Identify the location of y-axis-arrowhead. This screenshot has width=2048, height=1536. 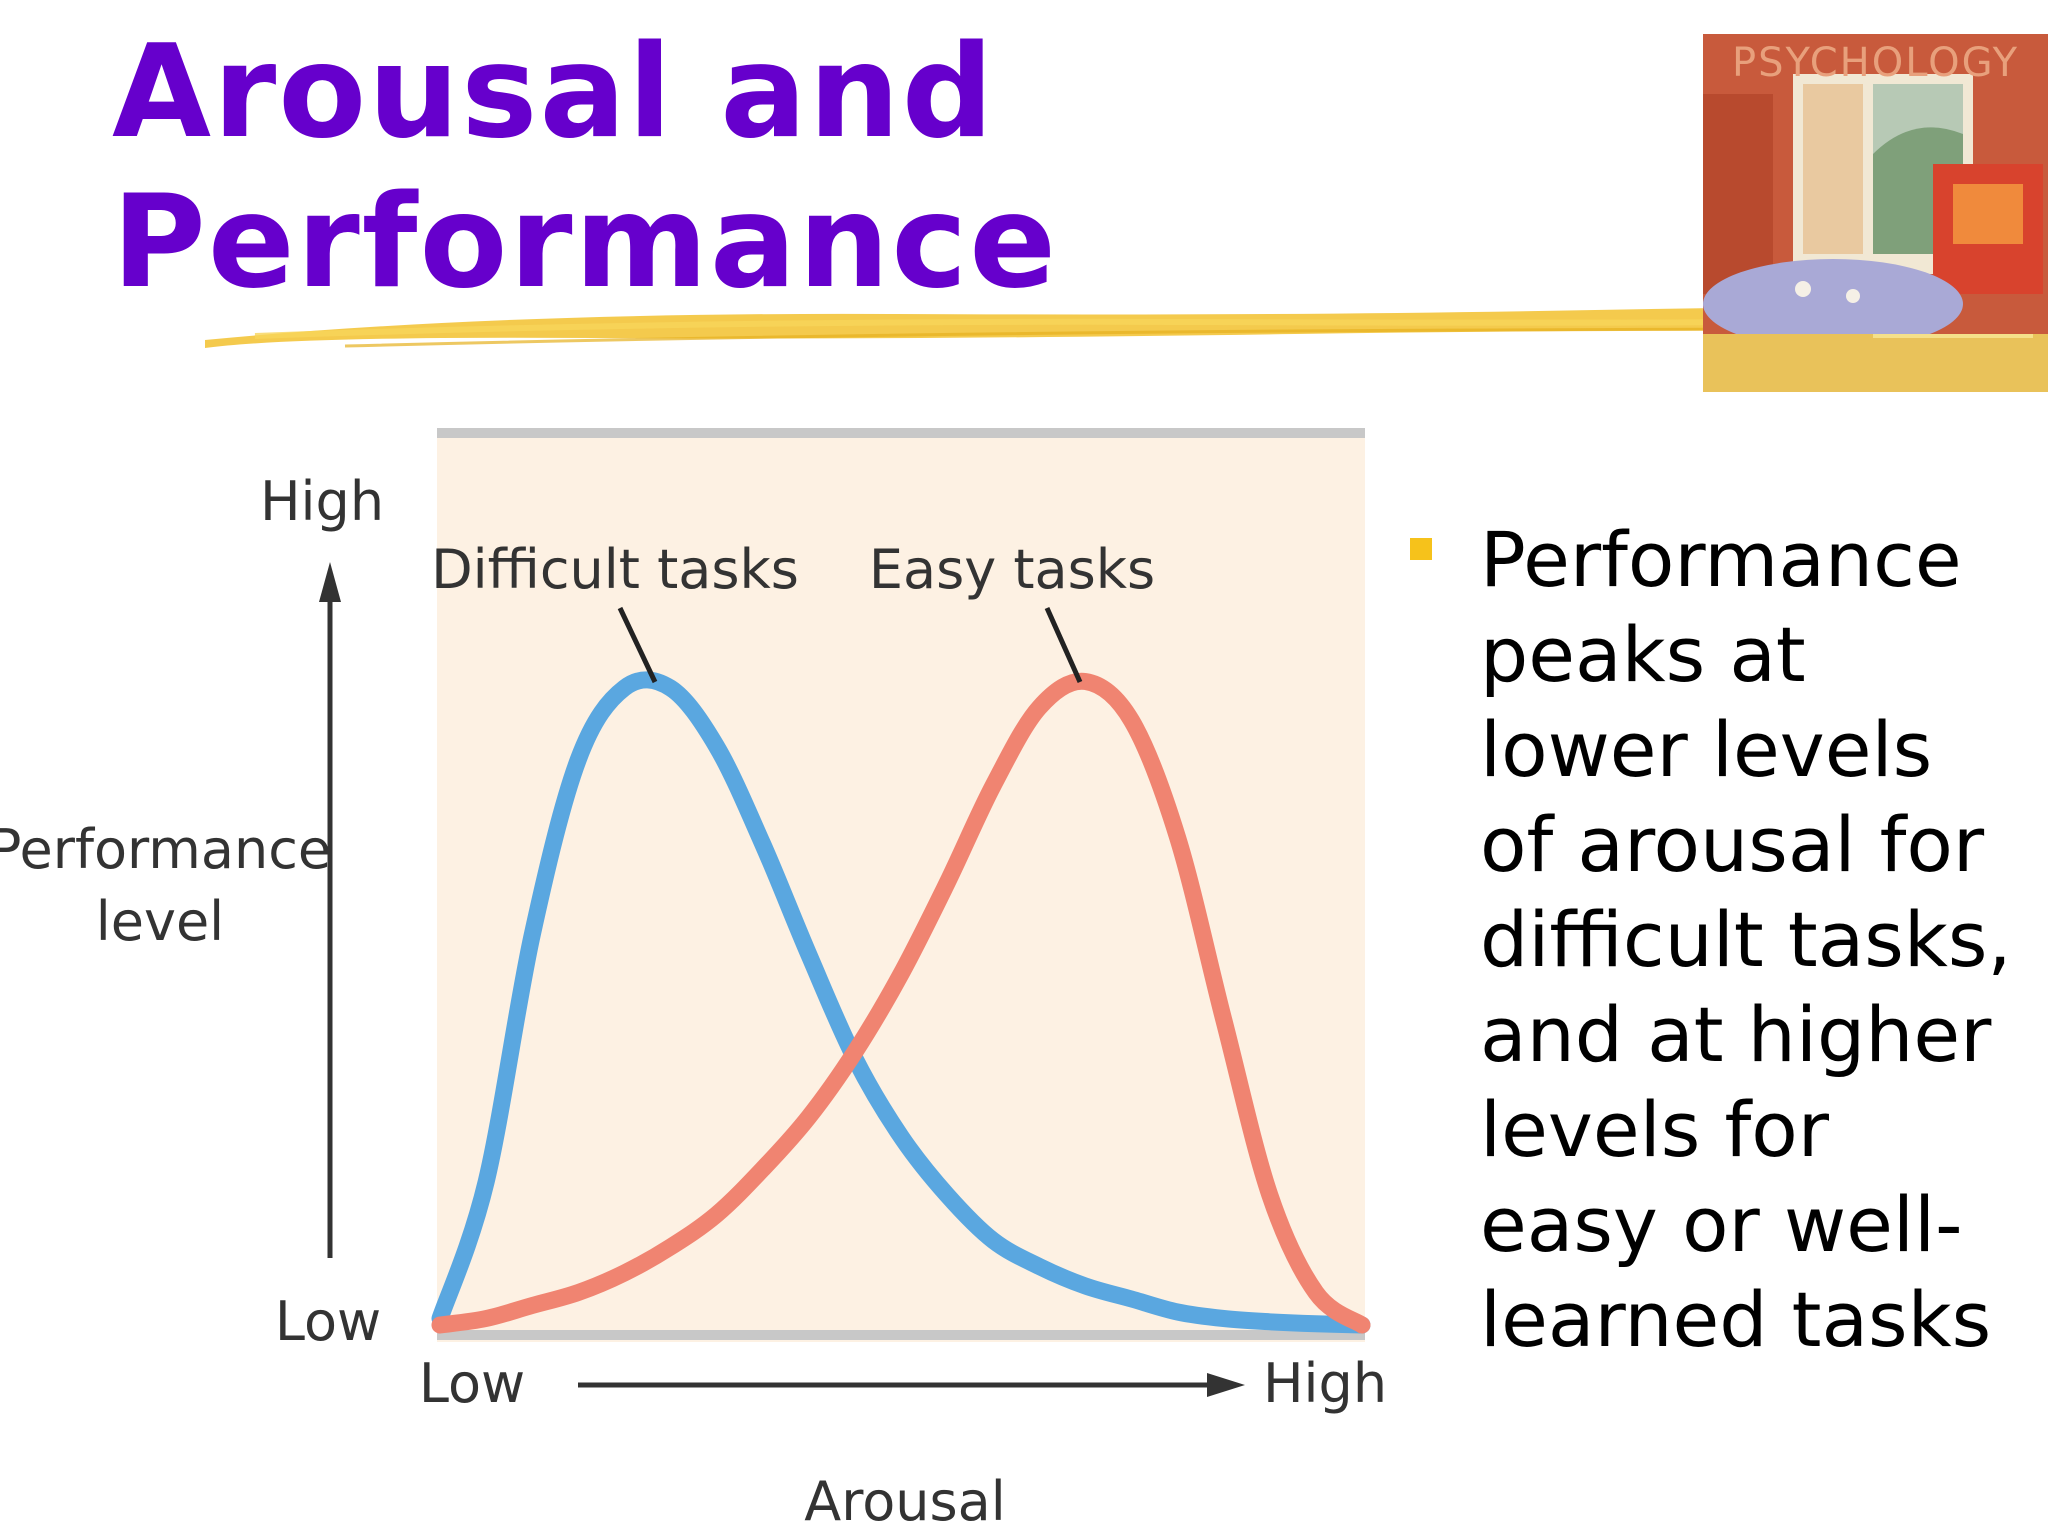
(330, 582).